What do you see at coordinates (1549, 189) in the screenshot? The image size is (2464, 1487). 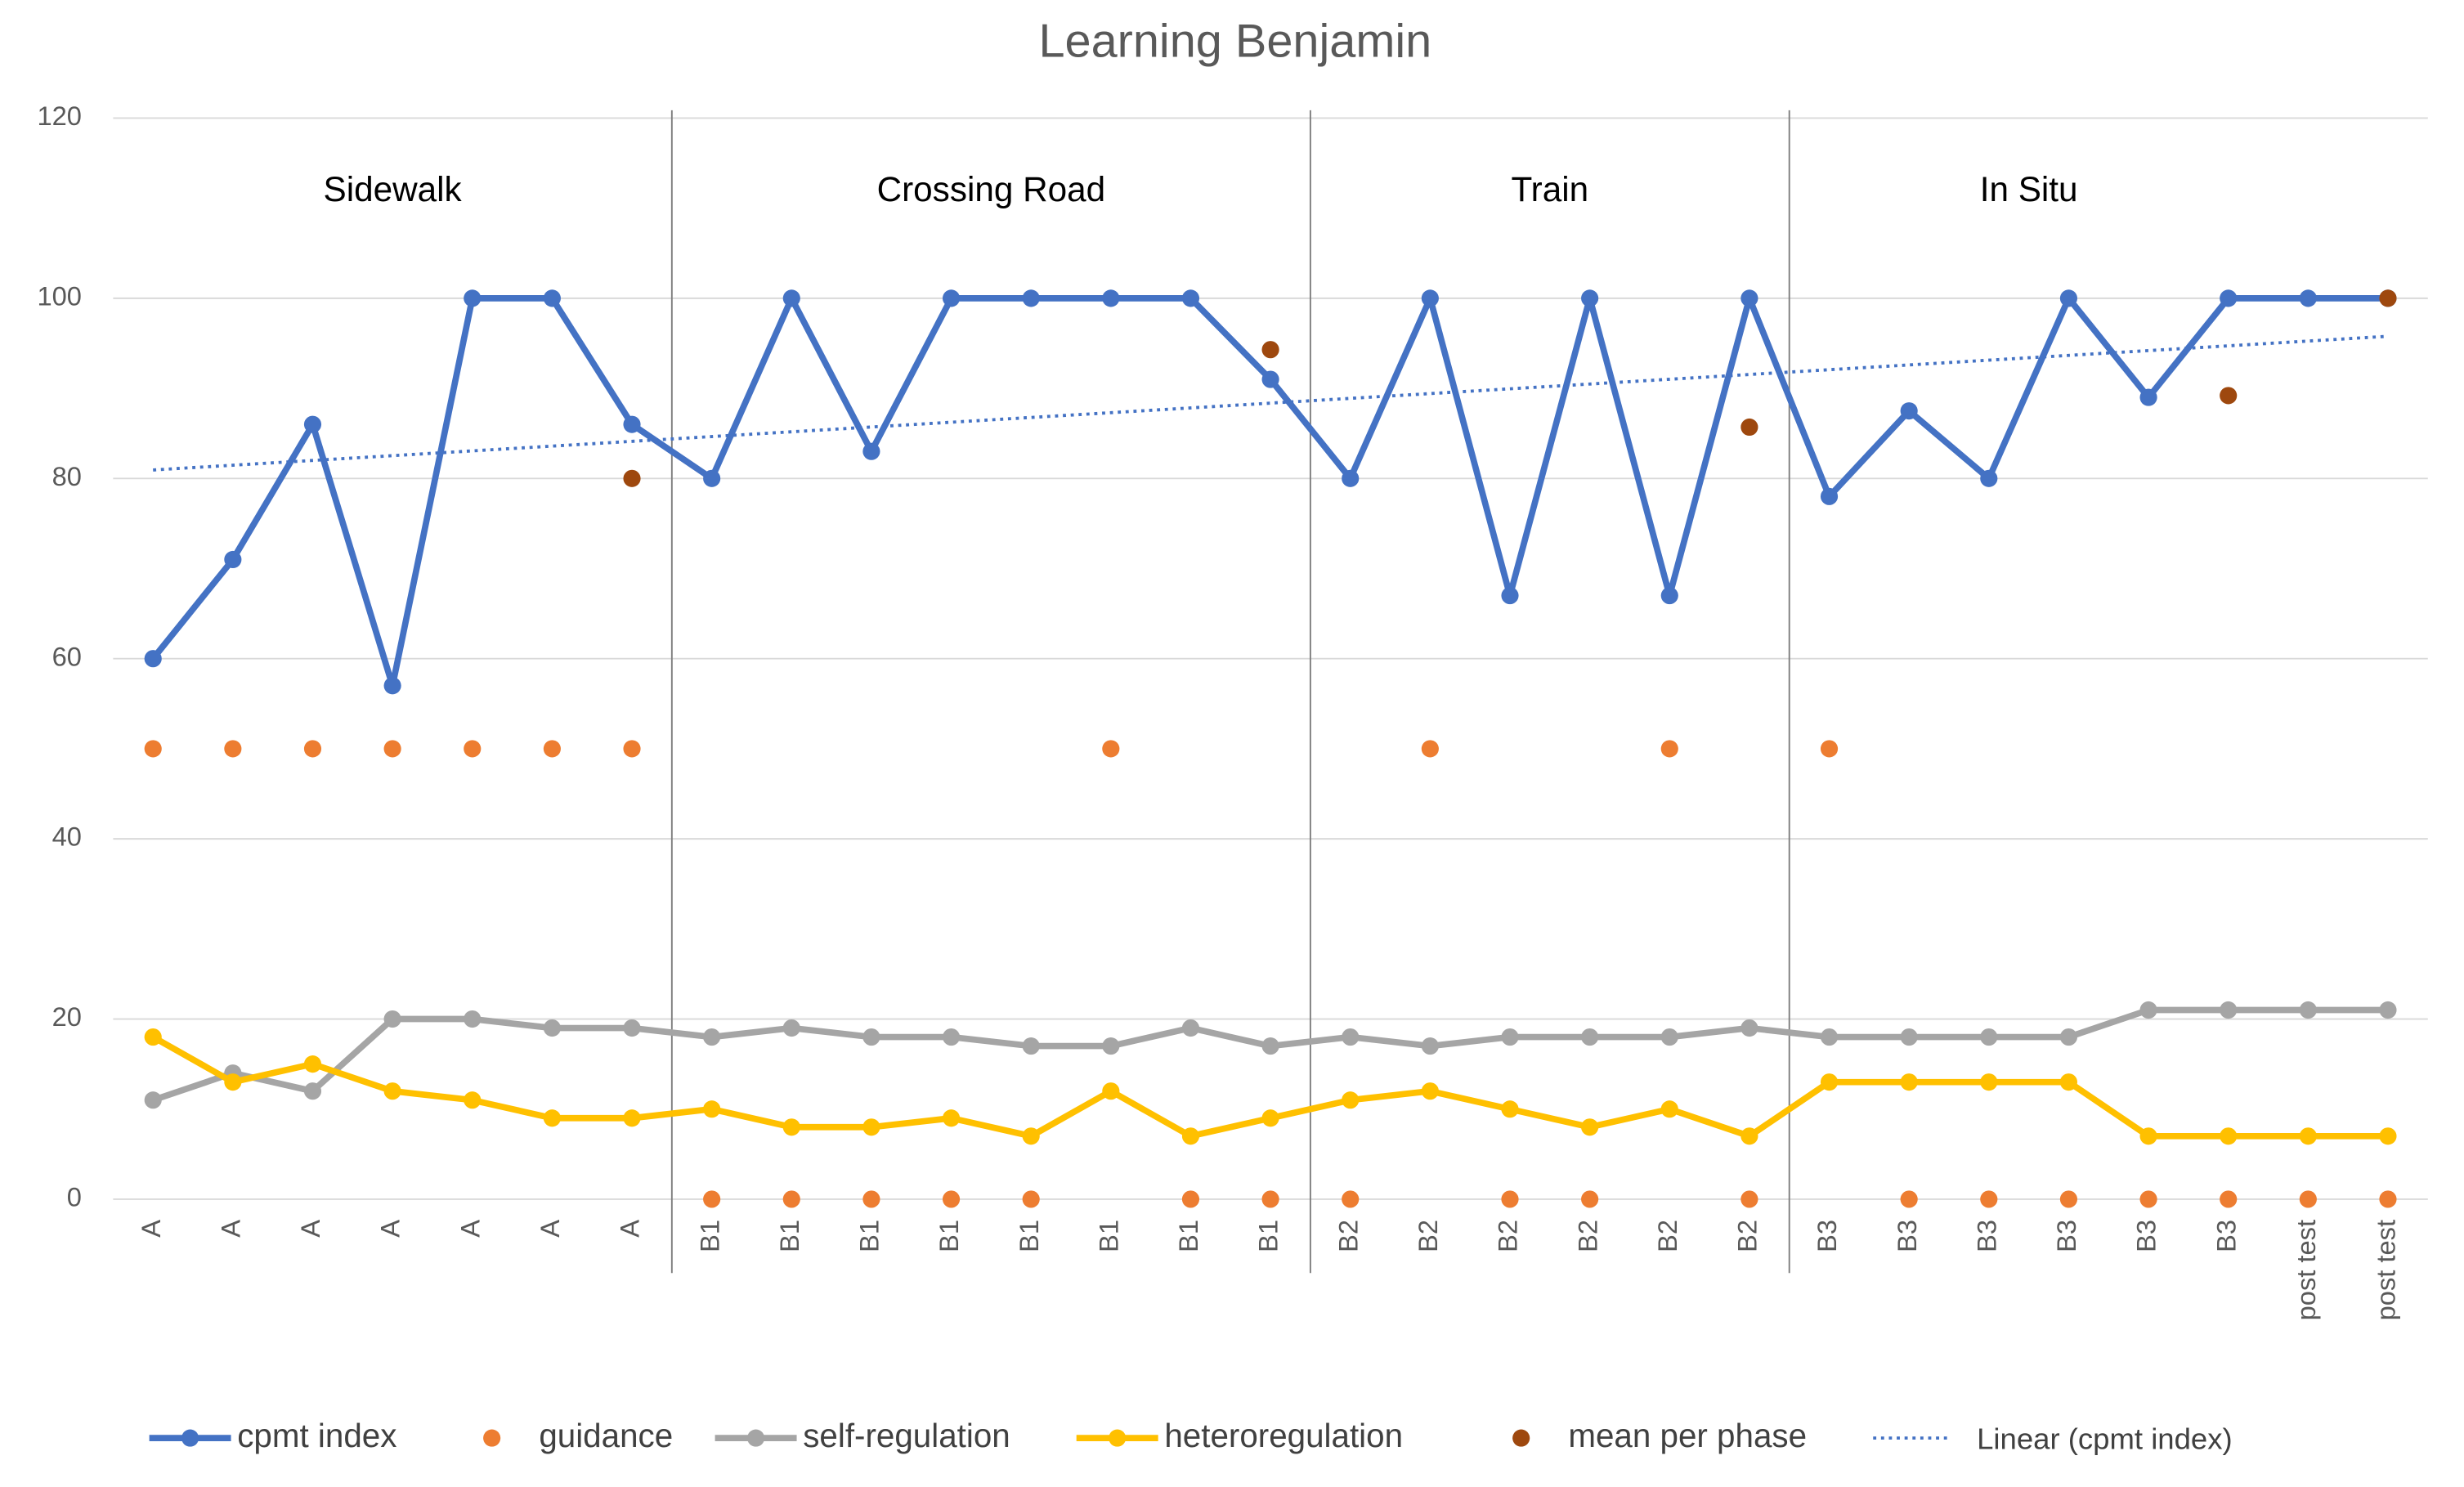 I see `phase-label: Train` at bounding box center [1549, 189].